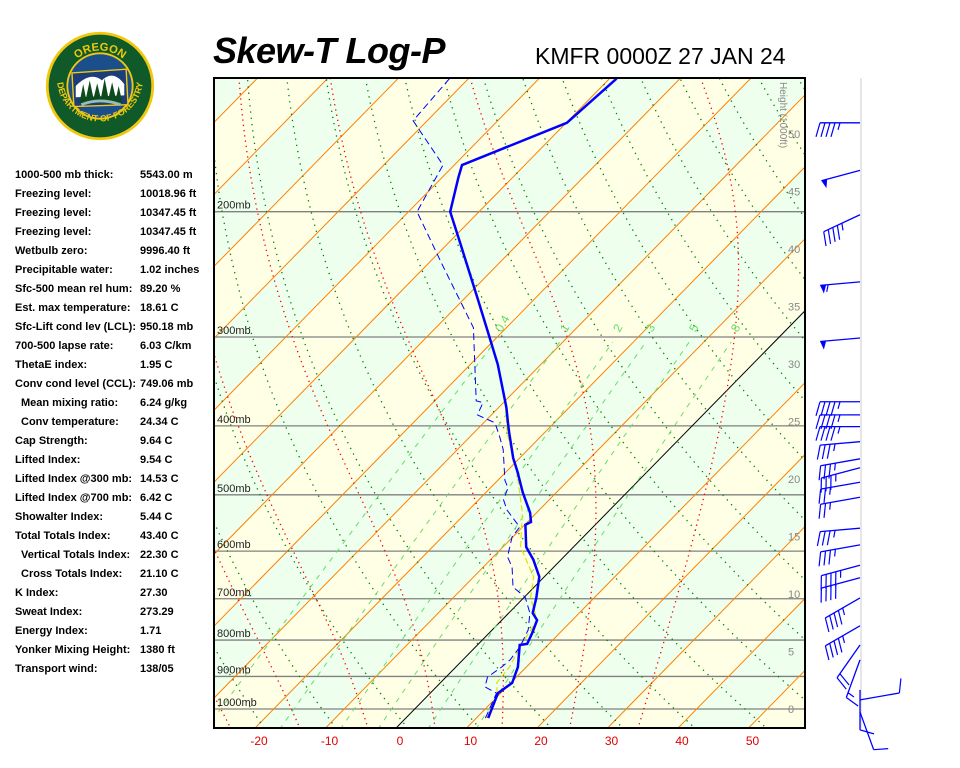 The height and width of the screenshot is (768, 960). I want to click on stat-row: Yonker Mixing Height: 1380 ft, so click(115, 652).